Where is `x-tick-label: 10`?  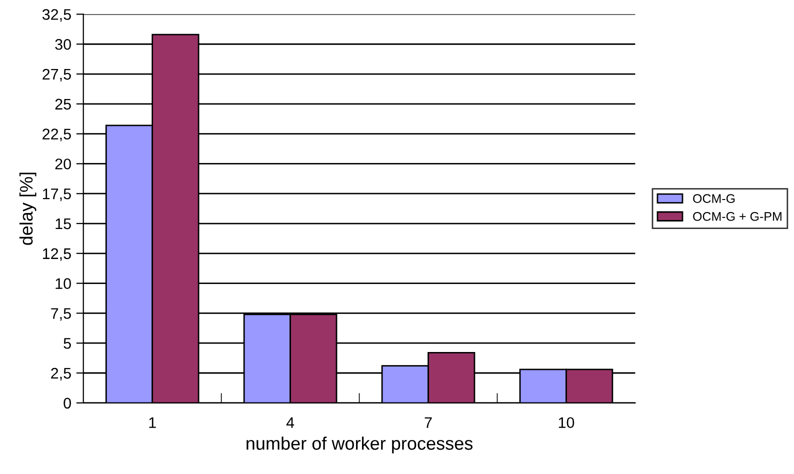
x-tick-label: 10 is located at coordinates (566, 422).